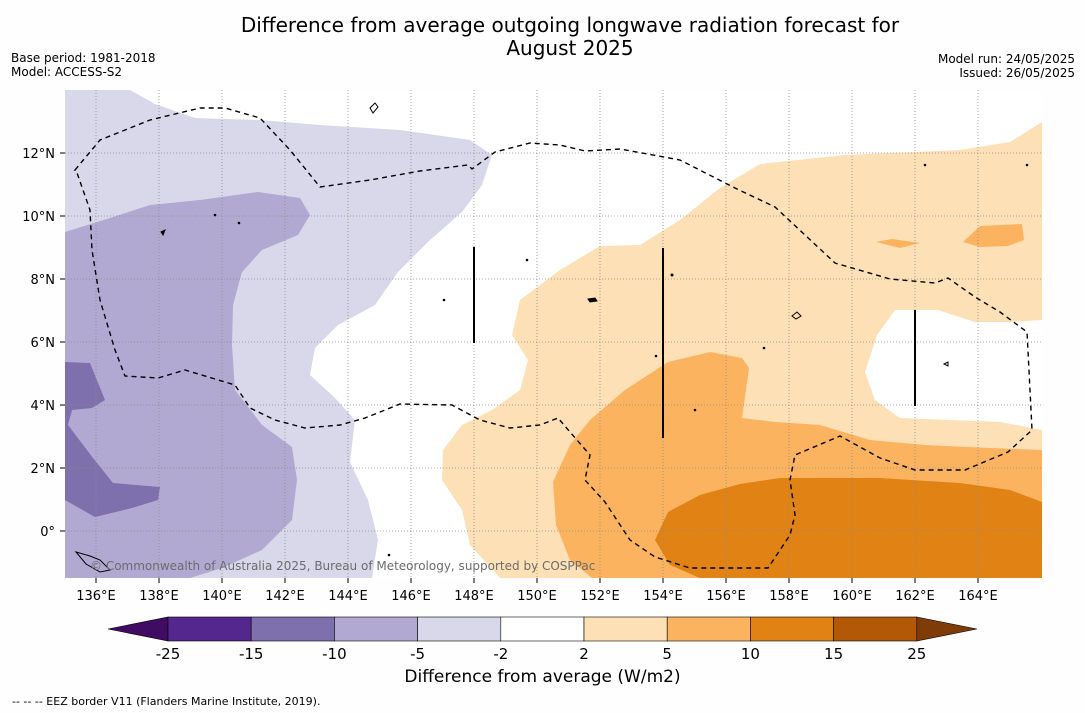  What do you see at coordinates (251, 654) in the screenshot?
I see `colorbar-tick-label: -15` at bounding box center [251, 654].